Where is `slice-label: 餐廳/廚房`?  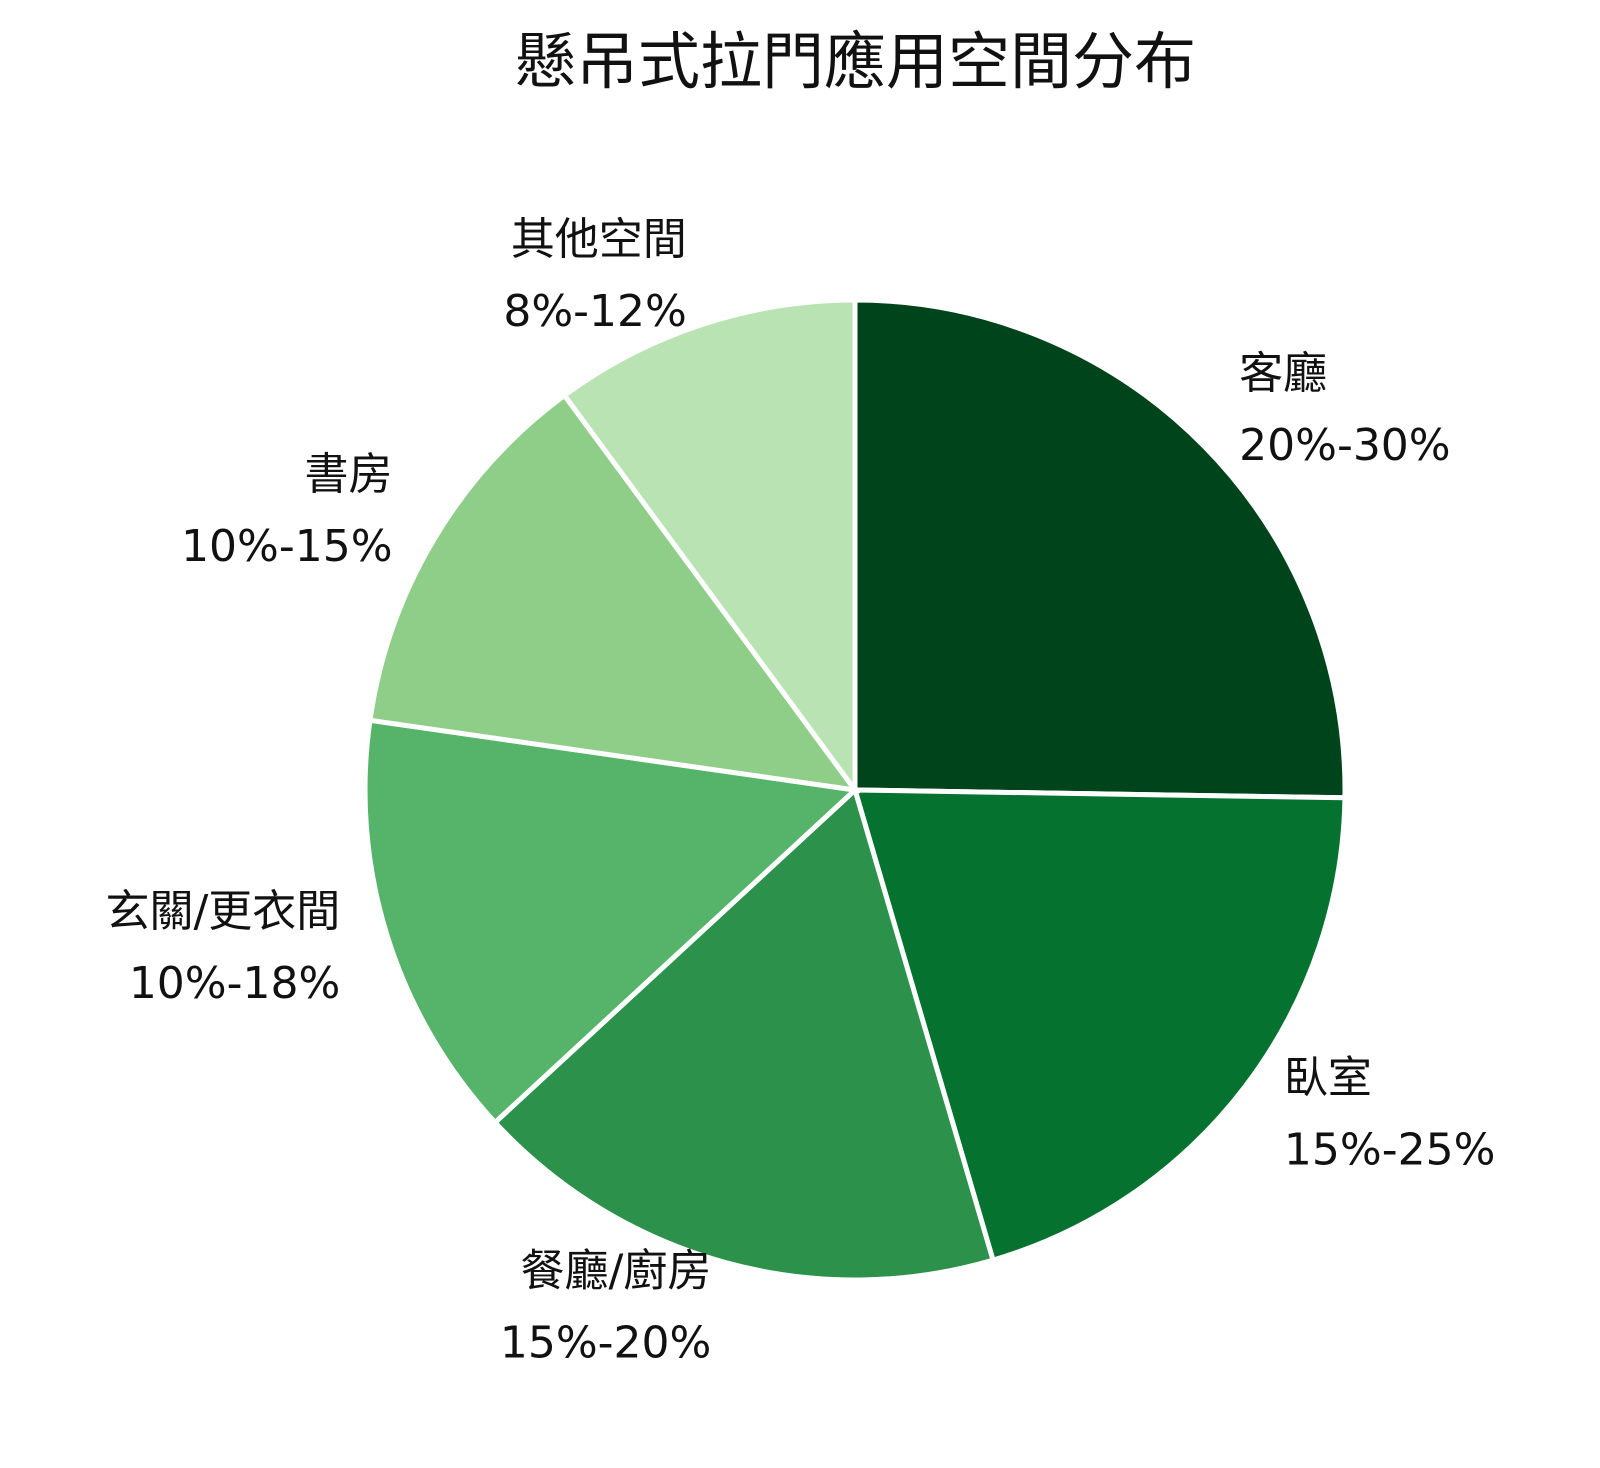
slice-label: 餐廳/廚房 is located at coordinates (616, 1271).